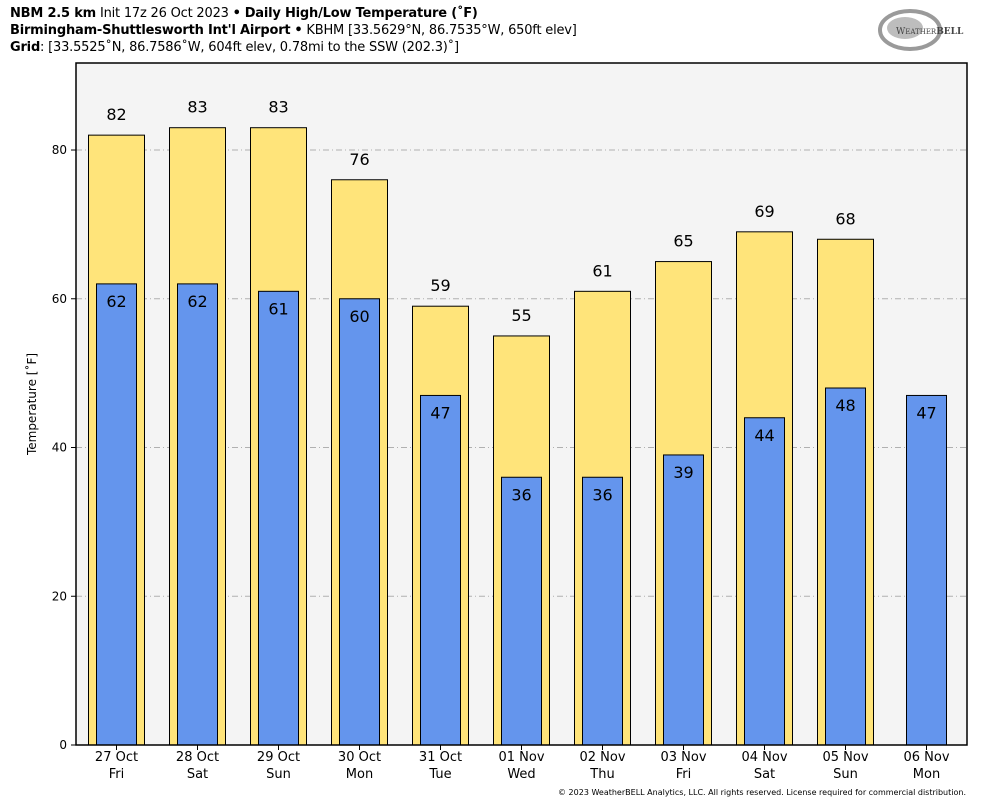  What do you see at coordinates (601, 774) in the screenshot?
I see `x-tick-day: Thu` at bounding box center [601, 774].